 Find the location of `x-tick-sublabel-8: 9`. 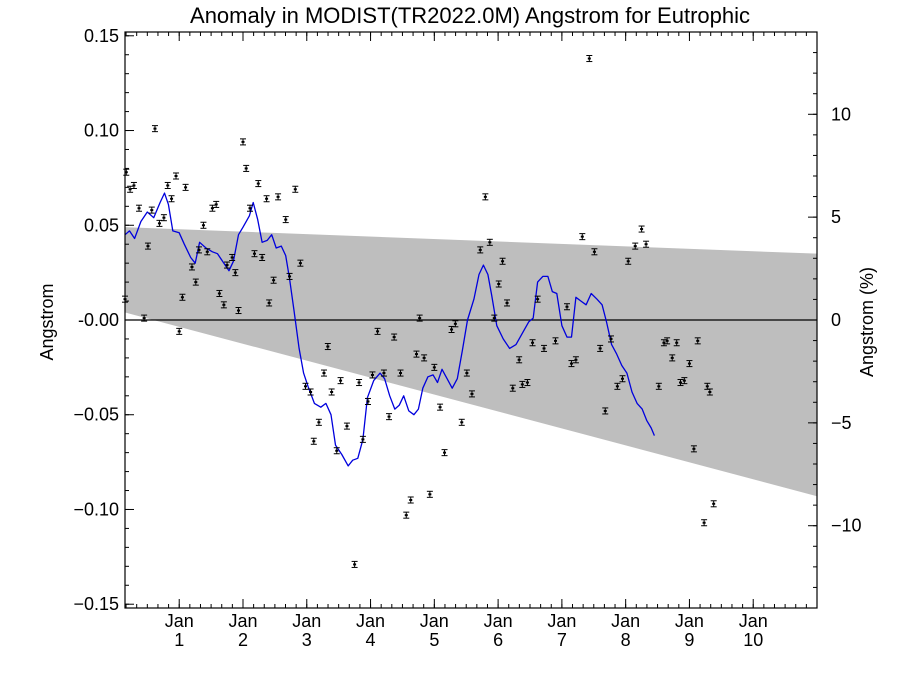

x-tick-sublabel-8: 9 is located at coordinates (689, 640).